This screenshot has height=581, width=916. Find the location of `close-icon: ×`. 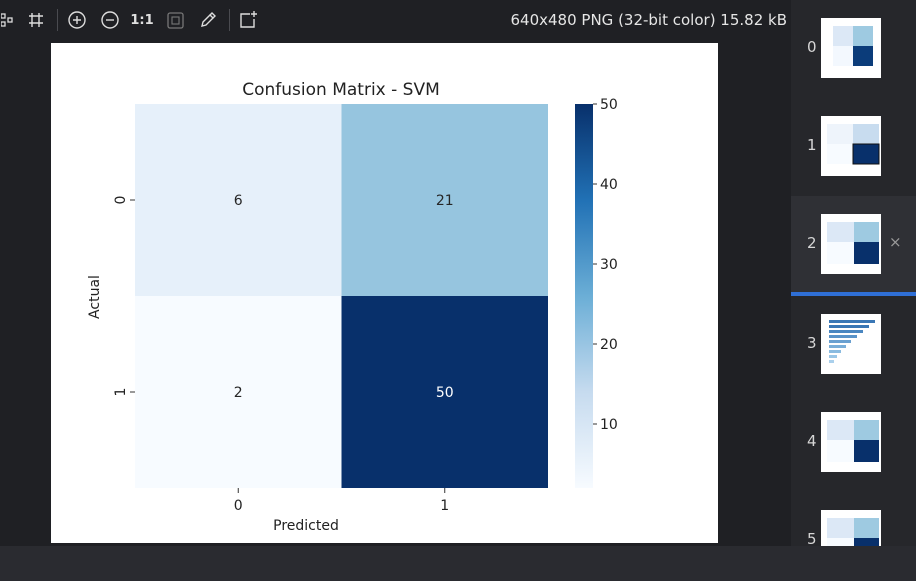

close-icon: × is located at coordinates (895, 242).